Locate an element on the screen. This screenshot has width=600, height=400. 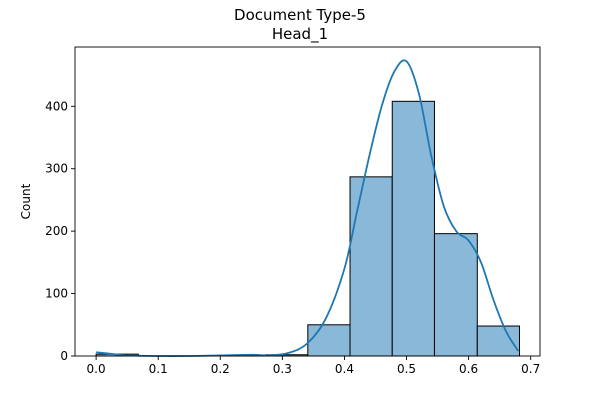
chart-title: Document Type-5 is located at coordinates (300, 15).